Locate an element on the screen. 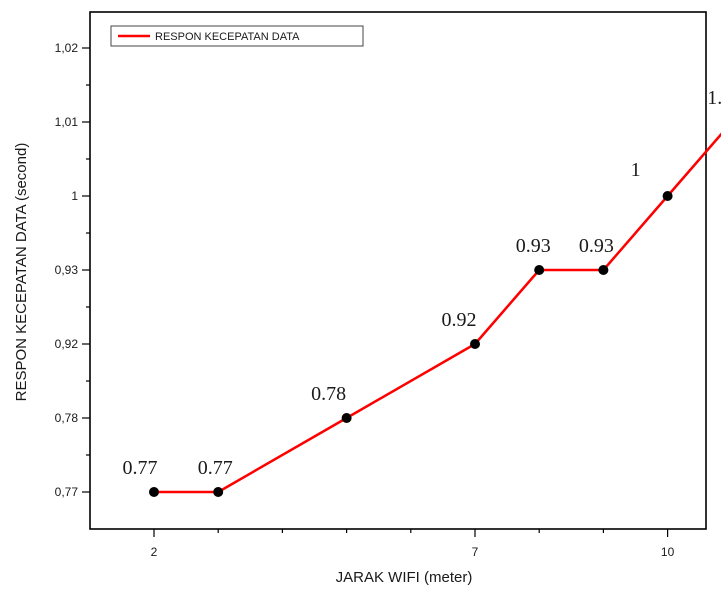 This screenshot has height=596, width=721. y-tick-label: 0,93 is located at coordinates (67, 270).